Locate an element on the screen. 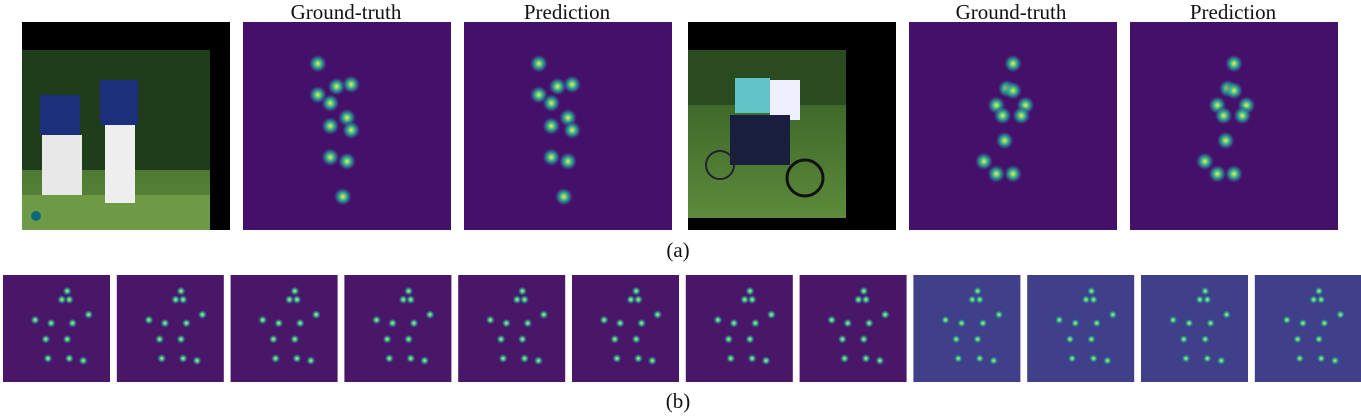  photo-bowls is located at coordinates (126, 126).